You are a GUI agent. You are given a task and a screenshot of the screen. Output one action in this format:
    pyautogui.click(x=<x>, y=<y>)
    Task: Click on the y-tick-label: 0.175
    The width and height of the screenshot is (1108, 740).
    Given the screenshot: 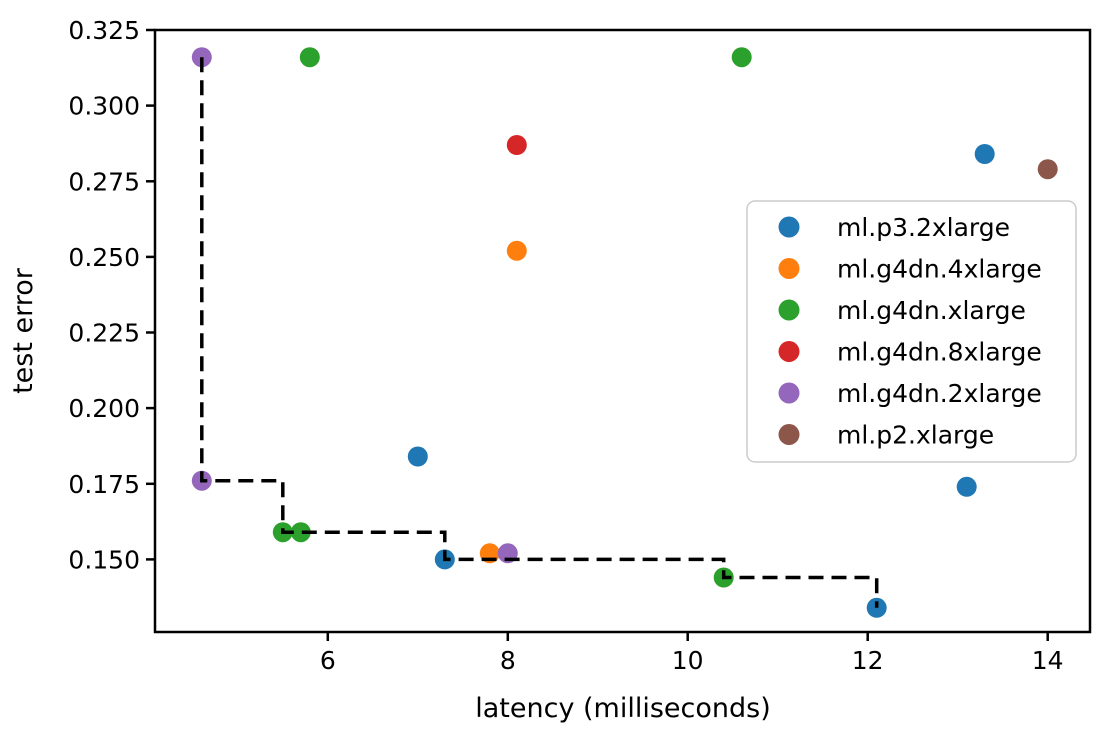 What is the action you would take?
    pyautogui.click(x=104, y=484)
    